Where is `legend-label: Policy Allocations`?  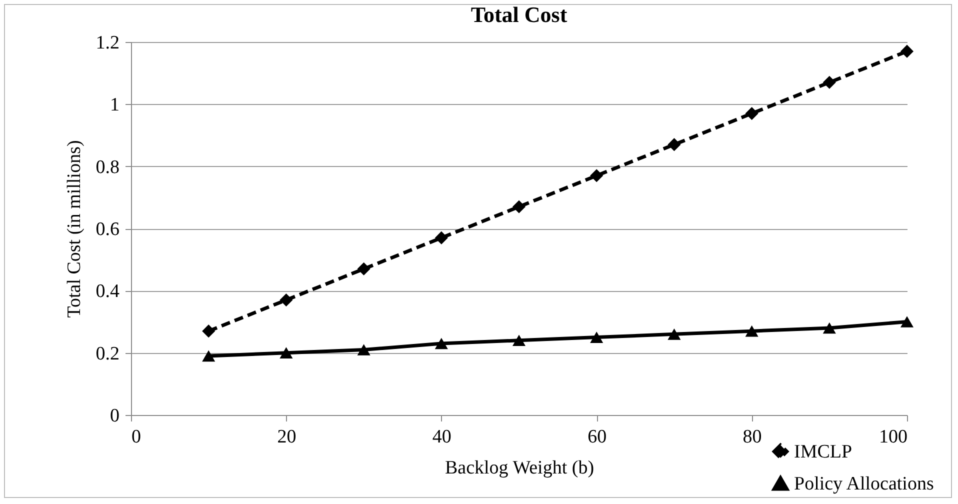 legend-label: Policy Allocations is located at coordinates (864, 484).